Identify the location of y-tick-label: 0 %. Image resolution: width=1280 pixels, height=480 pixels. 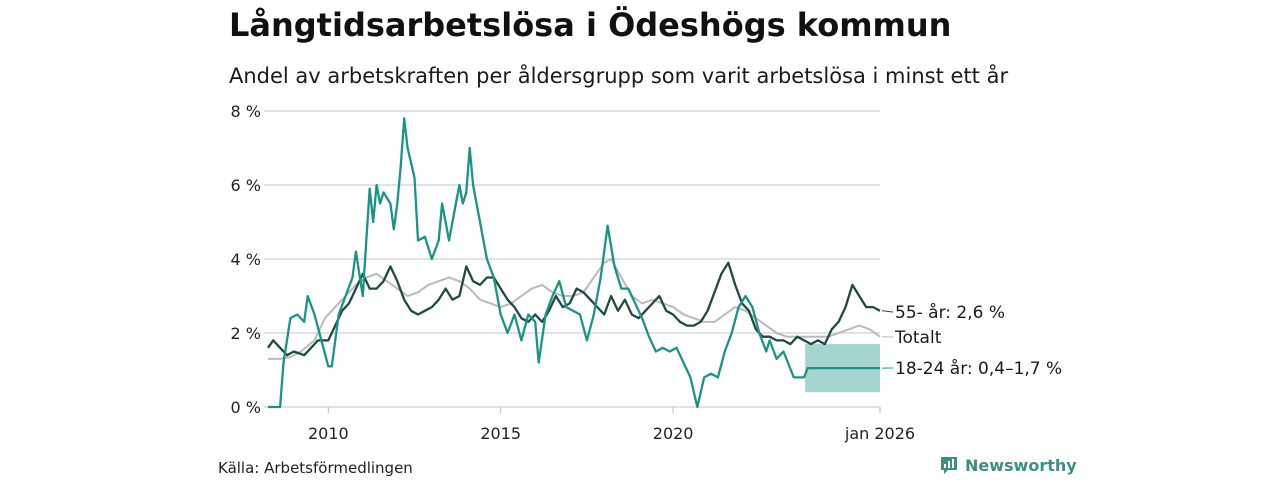
(246, 407).